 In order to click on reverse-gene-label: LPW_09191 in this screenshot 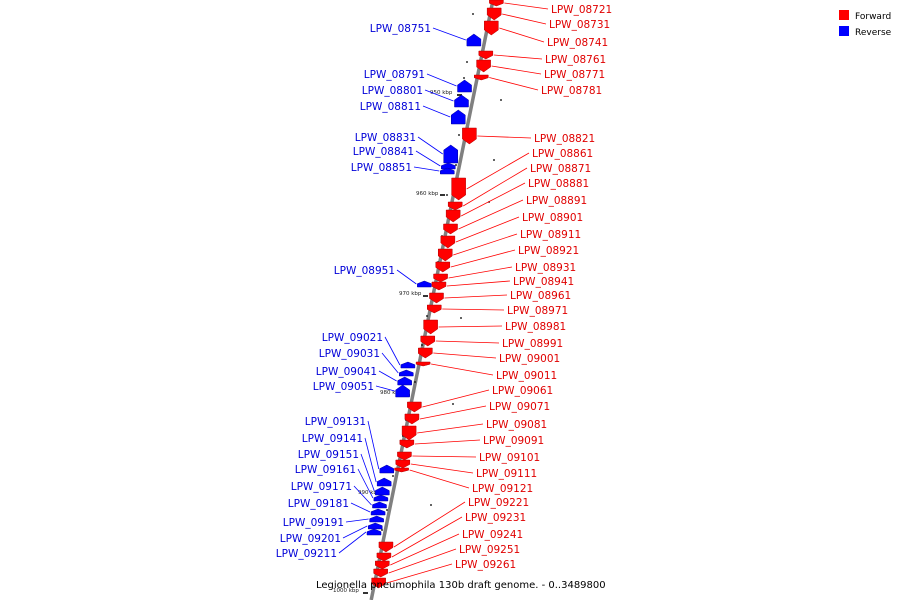, I will do `click(313, 523)`.